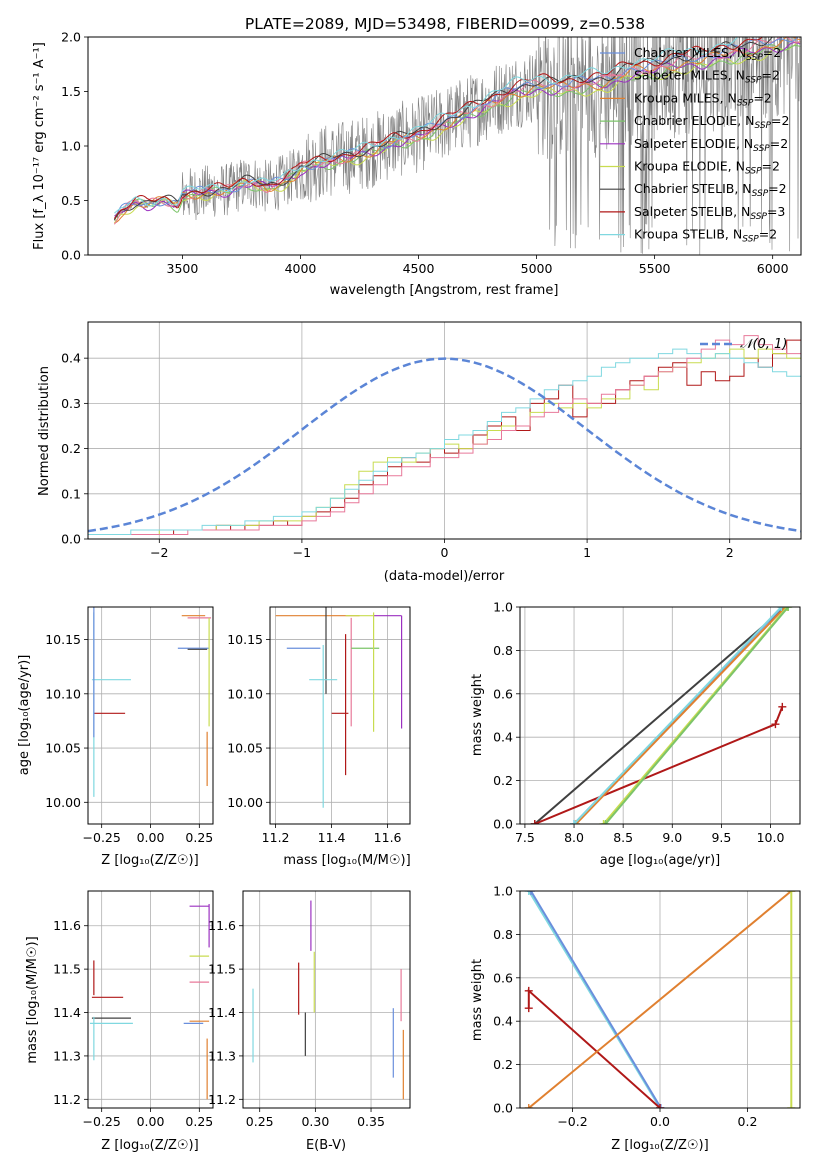 This screenshot has height=1170, width=819. I want to click on age-vs-z-data-layer, so click(150, 715).